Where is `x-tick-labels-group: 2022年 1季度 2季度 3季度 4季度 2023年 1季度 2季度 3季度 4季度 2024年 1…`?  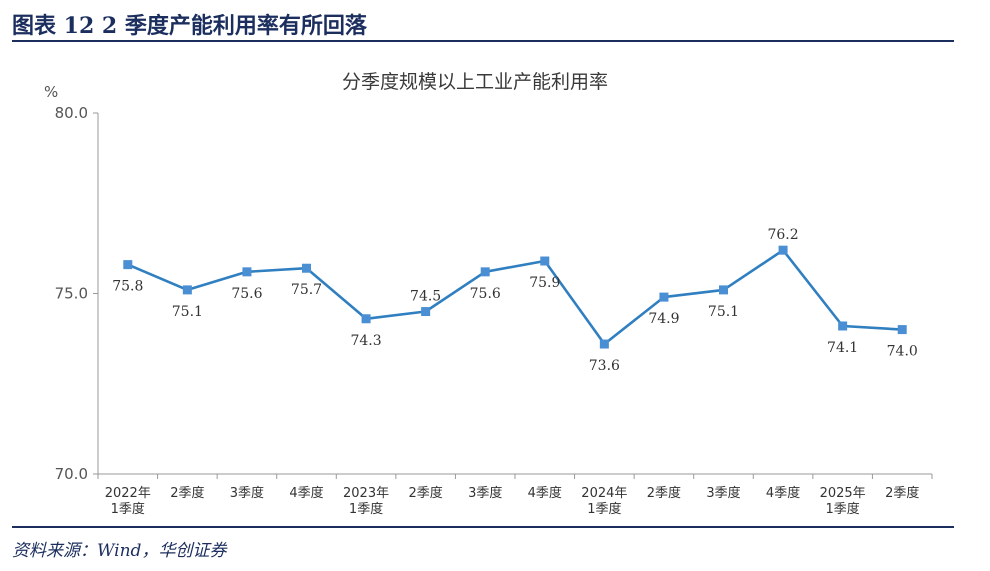
x-tick-labels-group: 2022年 1季度 2季度 3季度 4季度 2023年 1季度 2季度 3季度 4季度 2024年 1… is located at coordinates (512, 501).